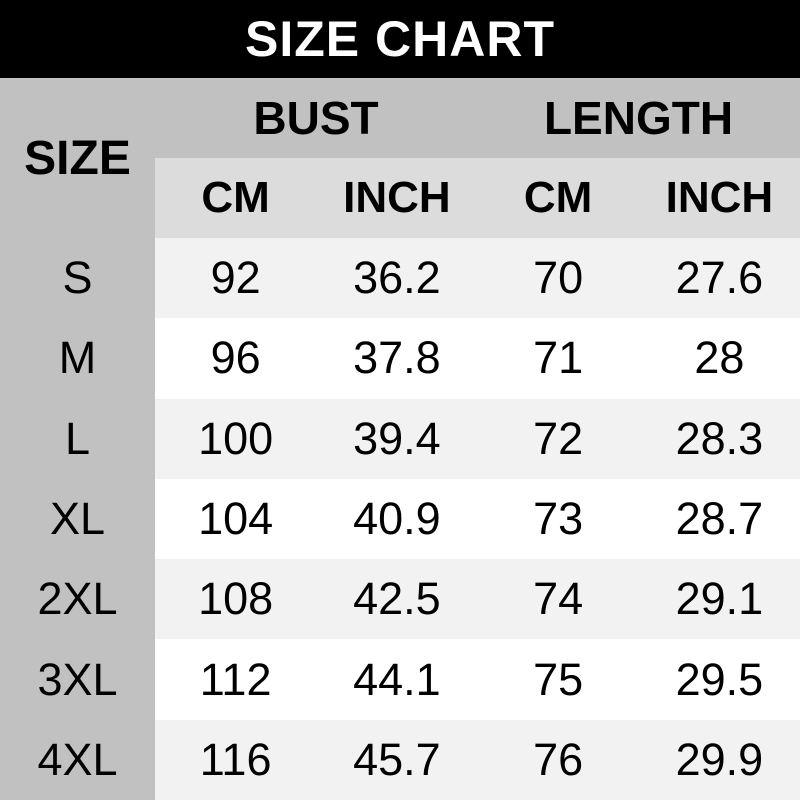 The image size is (800, 800). What do you see at coordinates (558, 679) in the screenshot?
I see `value-cell: 75` at bounding box center [558, 679].